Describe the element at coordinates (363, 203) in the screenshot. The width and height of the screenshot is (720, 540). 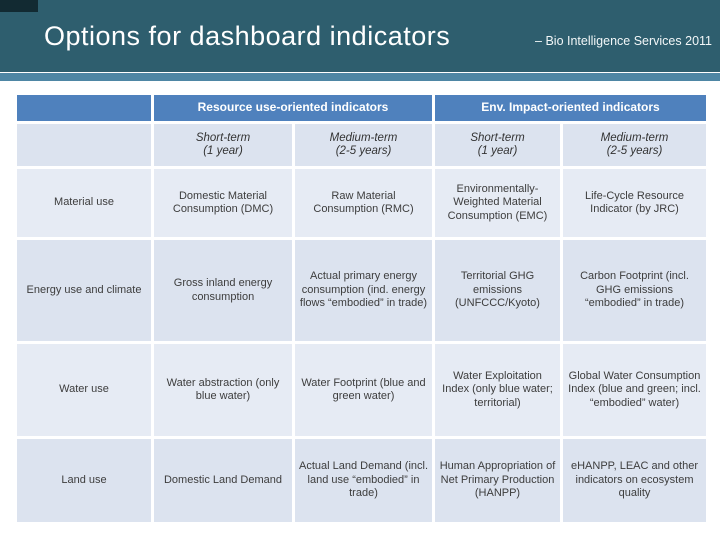
I see `table-cell: Raw Material Consumption (RMC)` at that location.